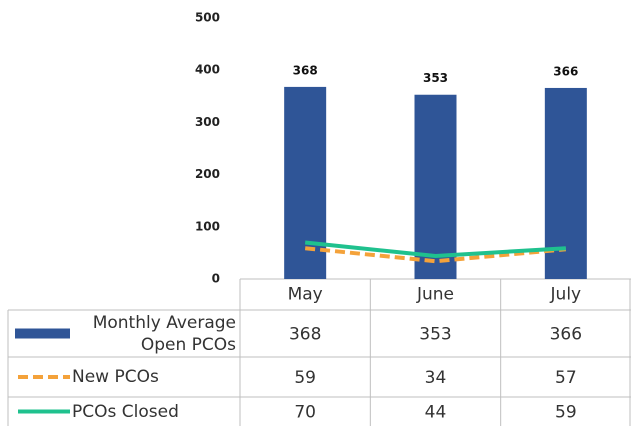 This screenshot has height=426, width=631. Describe the element at coordinates (216, 279) in the screenshot. I see `y-tick-label: 0` at that location.